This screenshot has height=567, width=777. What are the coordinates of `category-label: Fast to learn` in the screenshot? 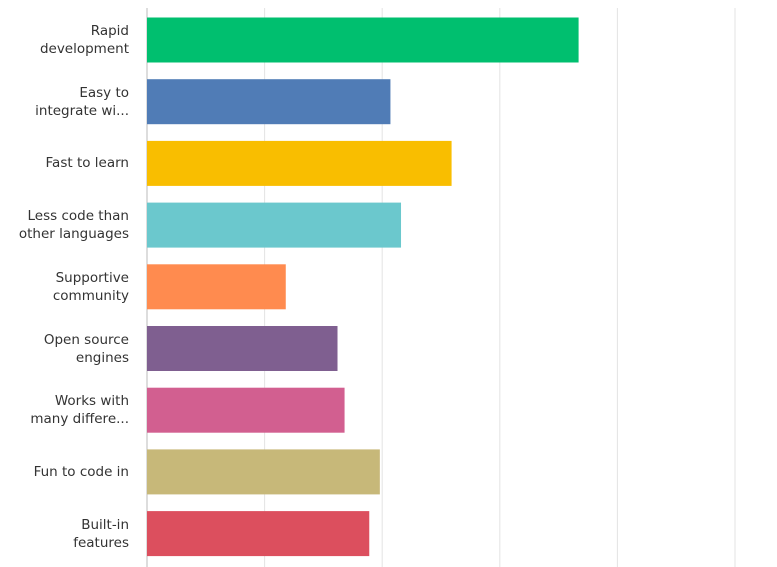 It's located at (87, 163).